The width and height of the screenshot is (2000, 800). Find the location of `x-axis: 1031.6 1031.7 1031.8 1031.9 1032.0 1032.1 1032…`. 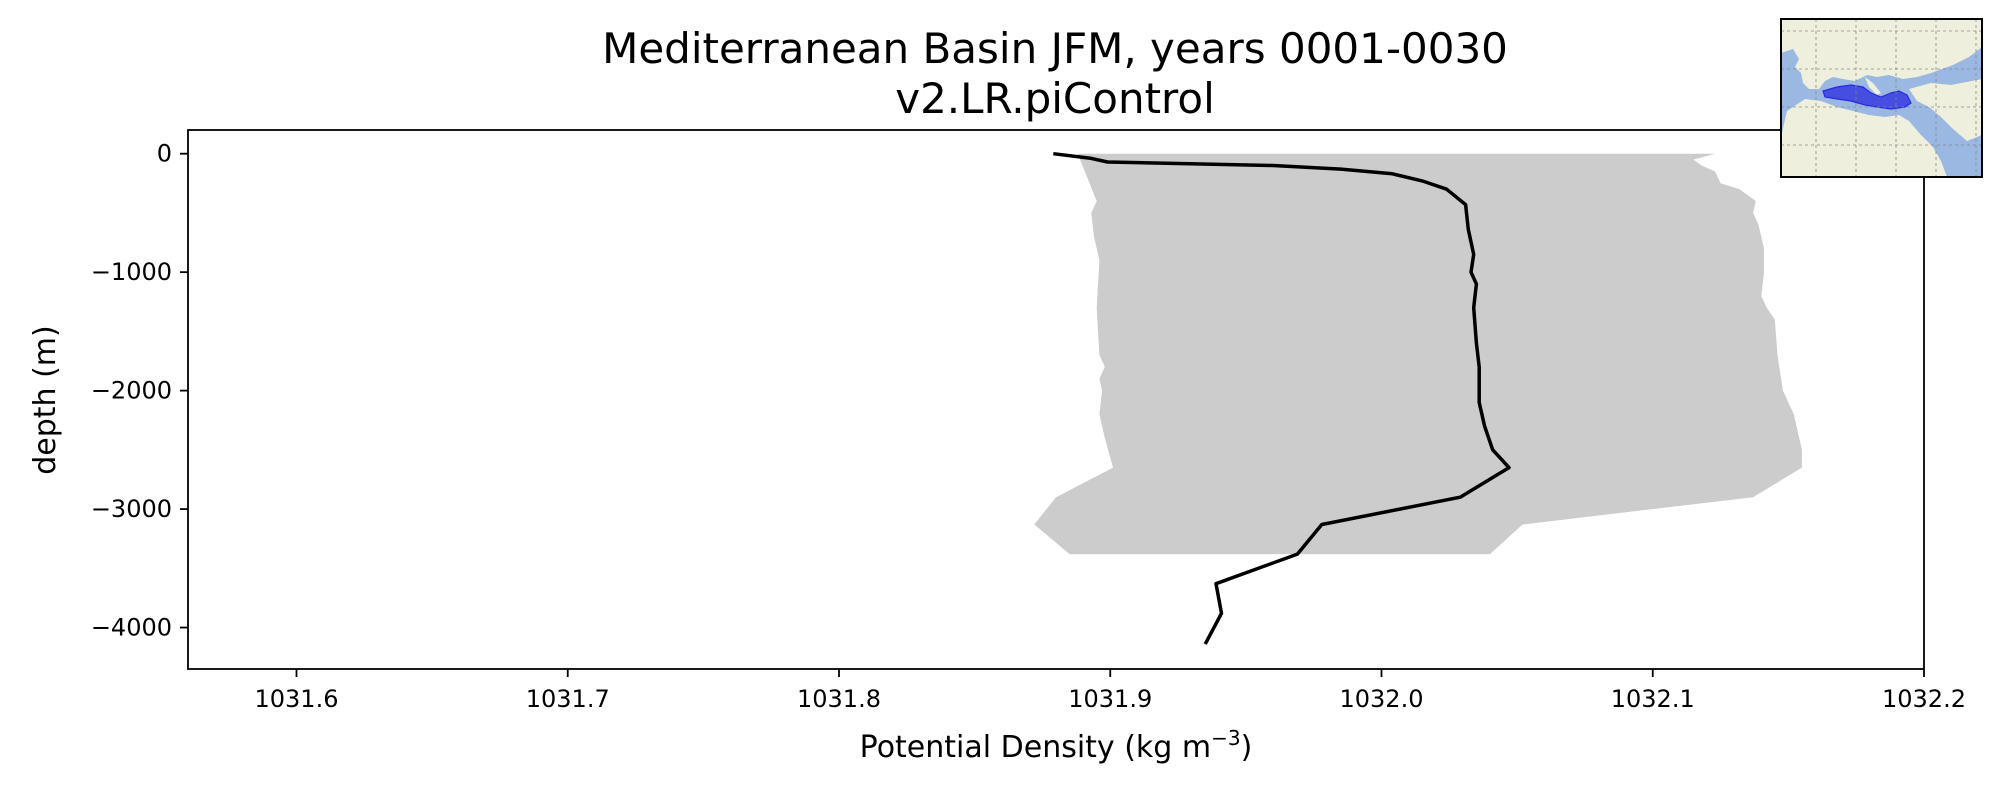

x-axis: 1031.6 1031.7 1031.8 1031.9 1032.0 1032.1 1032… is located at coordinates (1110, 691).